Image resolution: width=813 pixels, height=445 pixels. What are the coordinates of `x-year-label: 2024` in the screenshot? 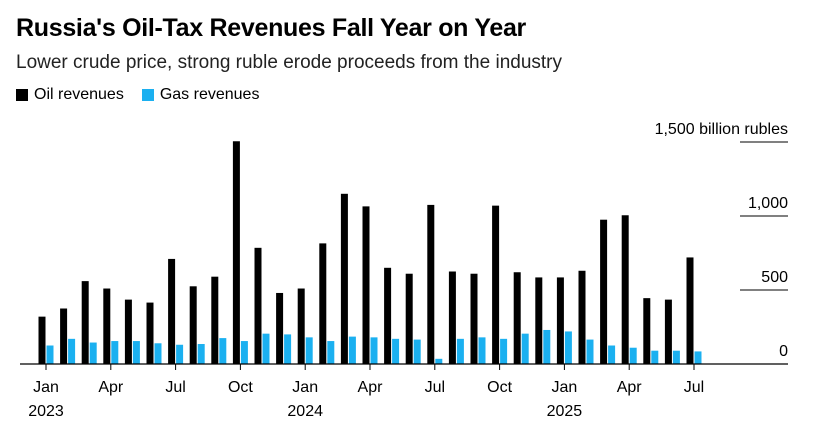 It's located at (305, 411).